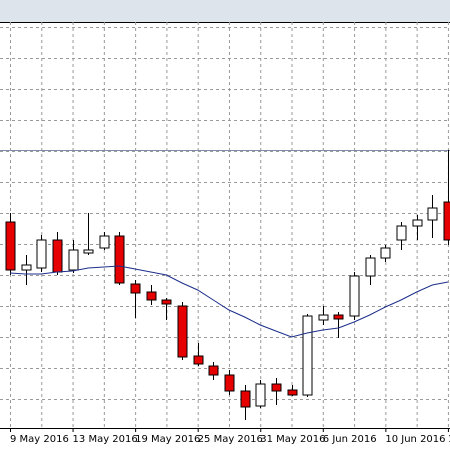 This screenshot has width=450, height=450. I want to click on x-tick-label: 25 May 2016, so click(230, 439).